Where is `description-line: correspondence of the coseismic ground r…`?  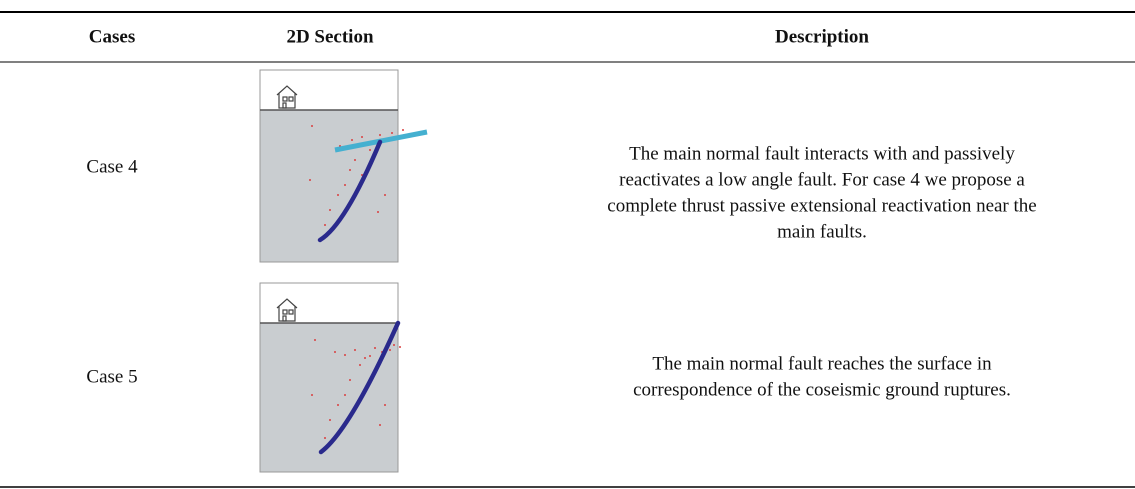 description-line: correspondence of the coseismic ground r… is located at coordinates (822, 389).